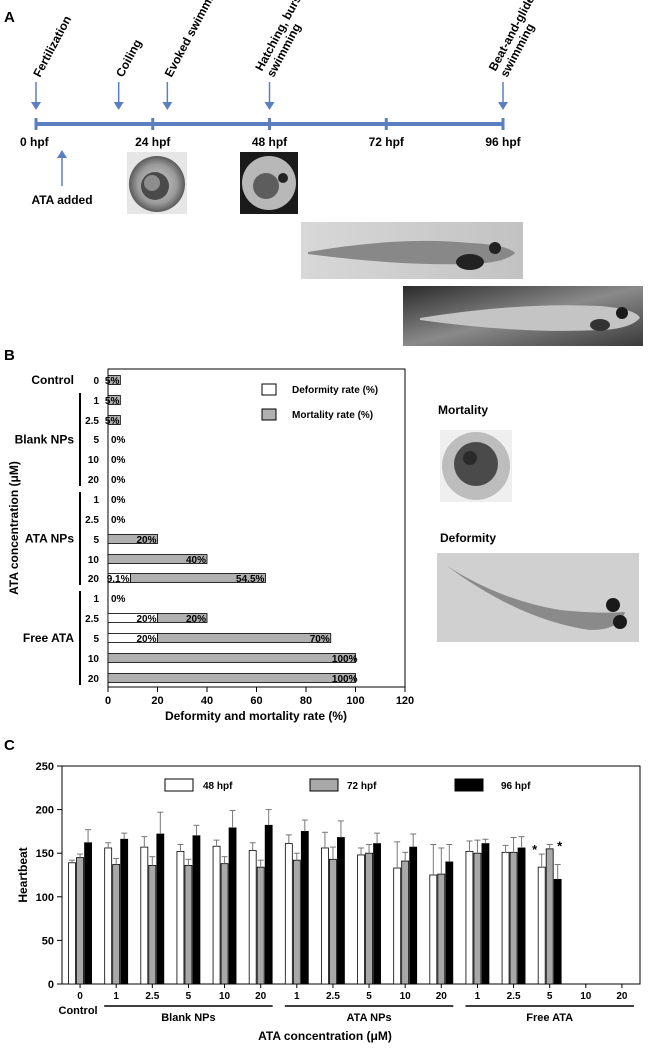 This screenshot has width=650, height=1048. Describe the element at coordinates (14, 528) in the screenshot. I see `y-axis-label-b: ATA concentration (μM)` at that location.